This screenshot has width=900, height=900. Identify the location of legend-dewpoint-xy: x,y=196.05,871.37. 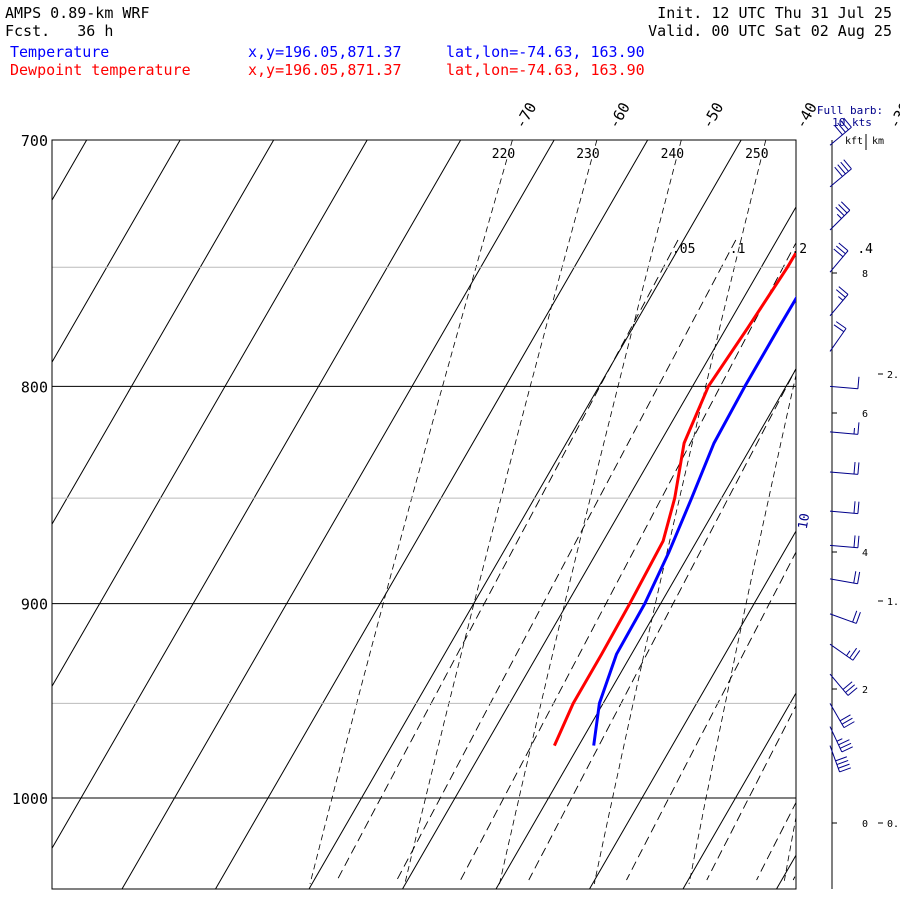
(325, 70).